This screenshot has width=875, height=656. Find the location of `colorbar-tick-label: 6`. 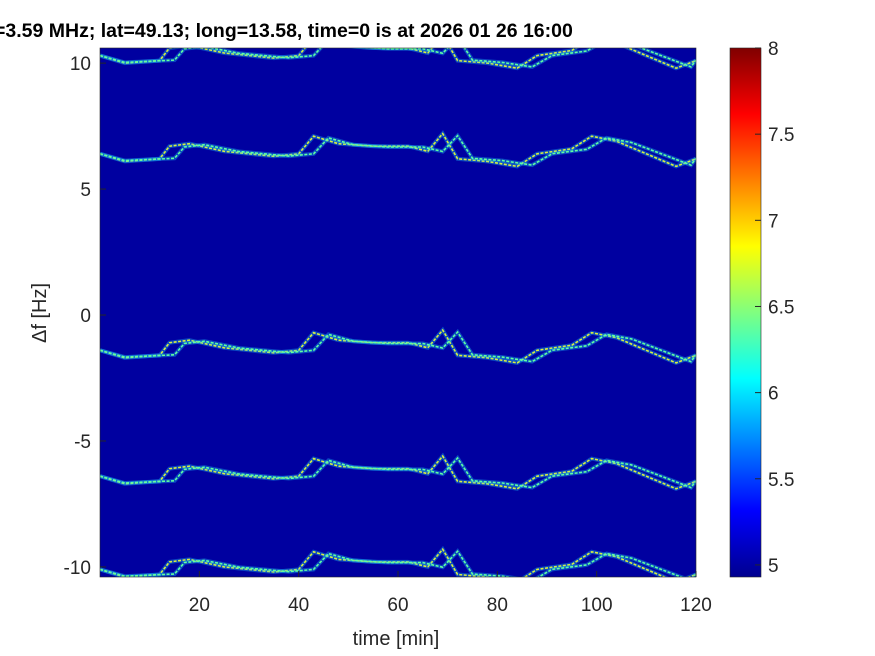

colorbar-tick-label: 6 is located at coordinates (773, 394).